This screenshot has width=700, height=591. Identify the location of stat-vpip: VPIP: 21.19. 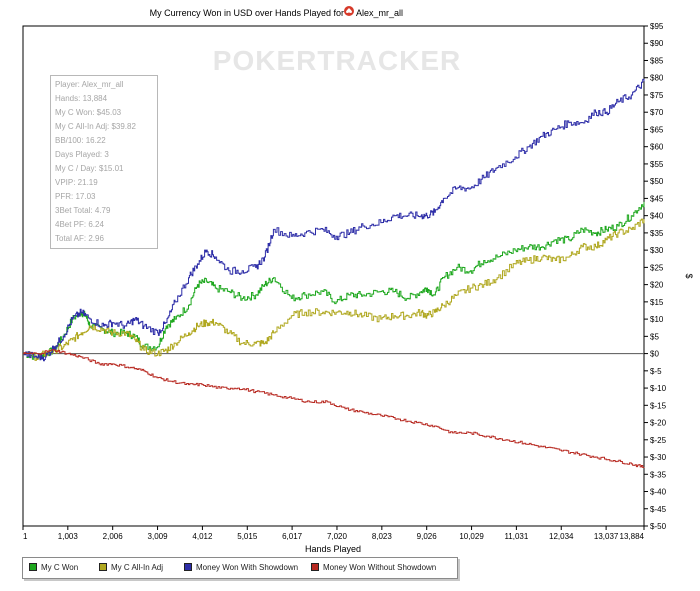
(76, 182).